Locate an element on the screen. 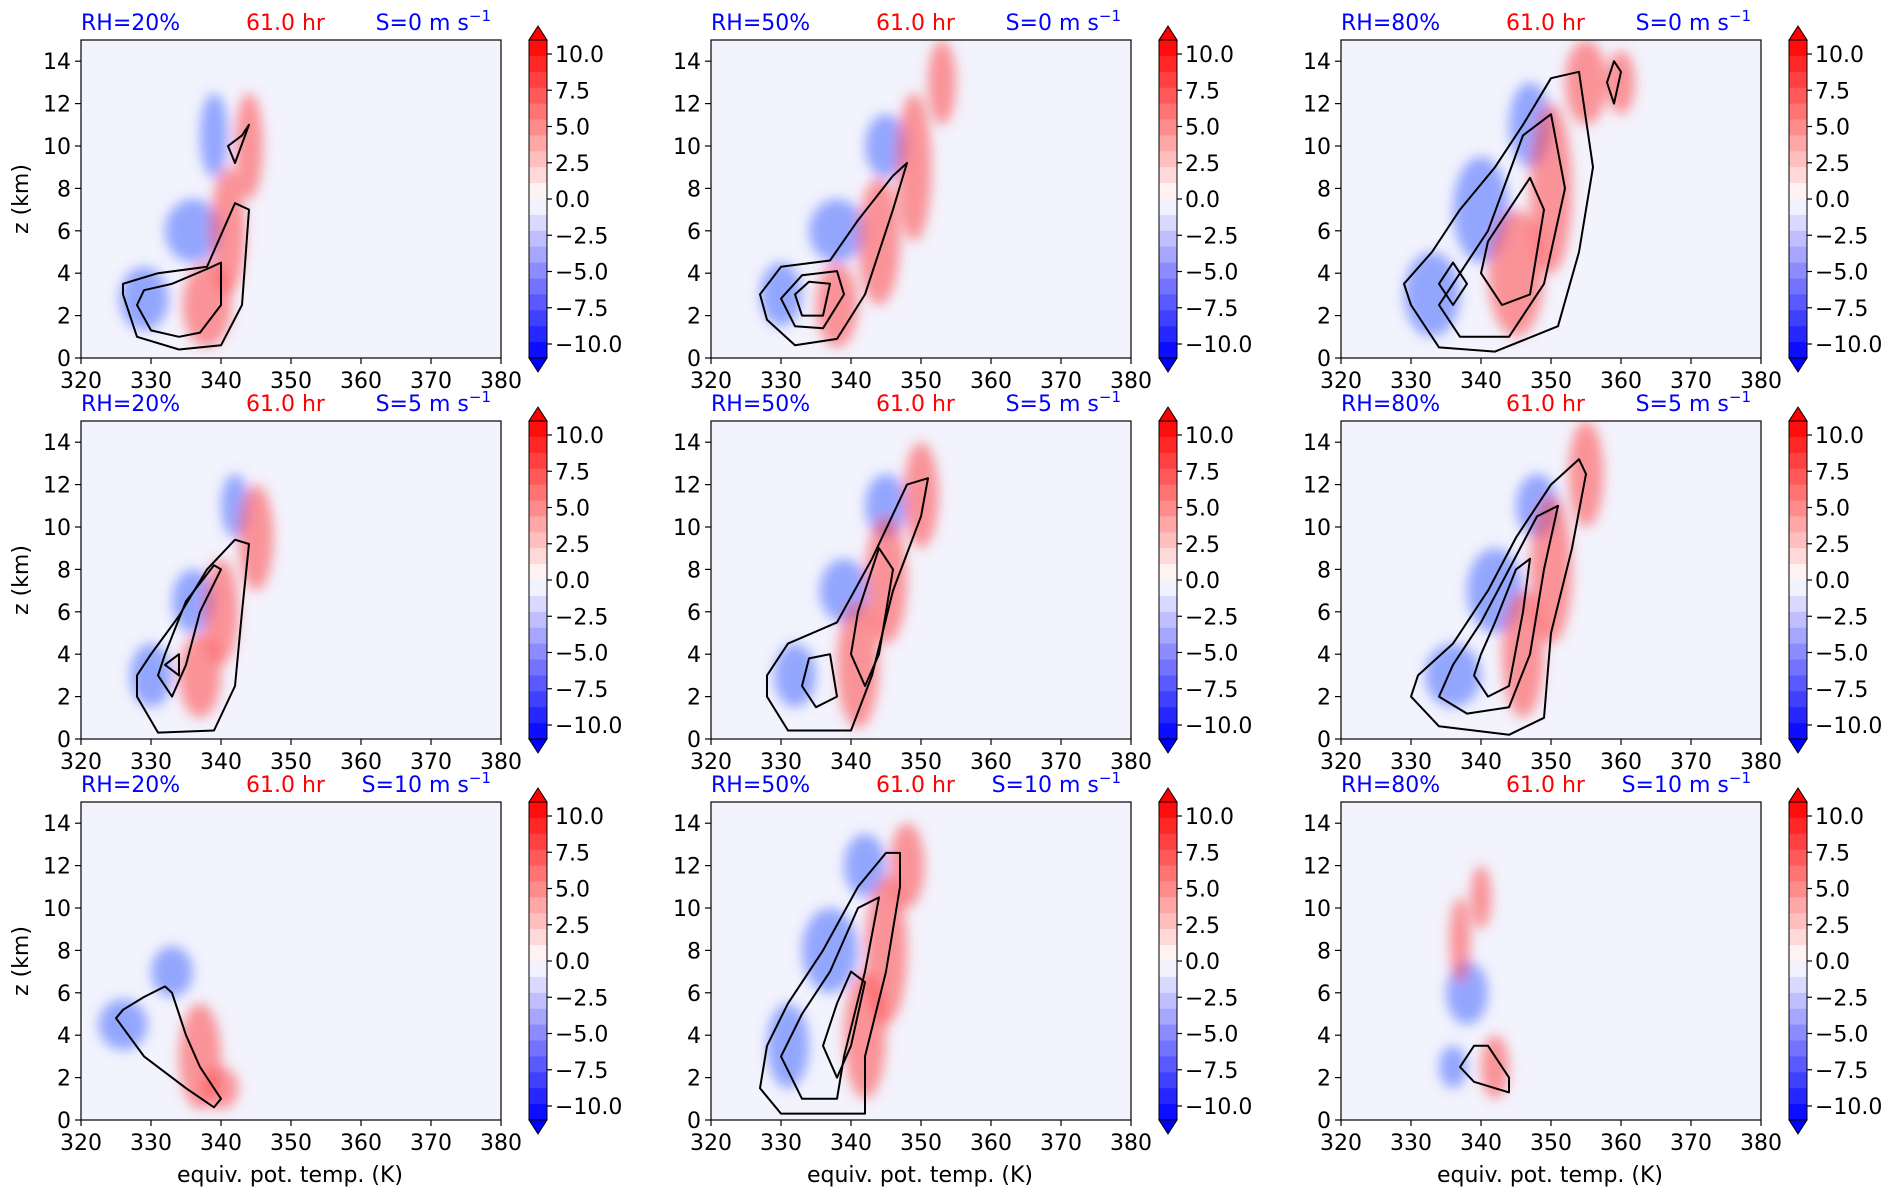 This screenshot has width=1895, height=1195. plot-background is located at coordinates (1551, 961).